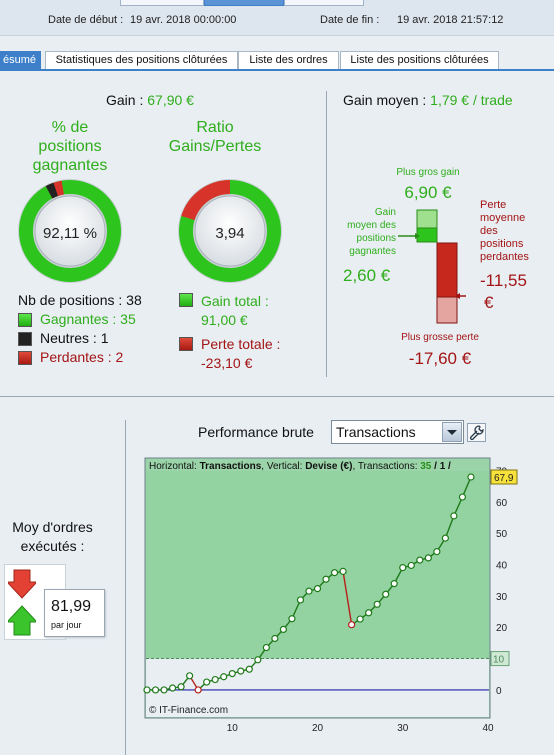 The height and width of the screenshot is (755, 554). I want to click on pm-line-1: Perte, so click(493, 205).